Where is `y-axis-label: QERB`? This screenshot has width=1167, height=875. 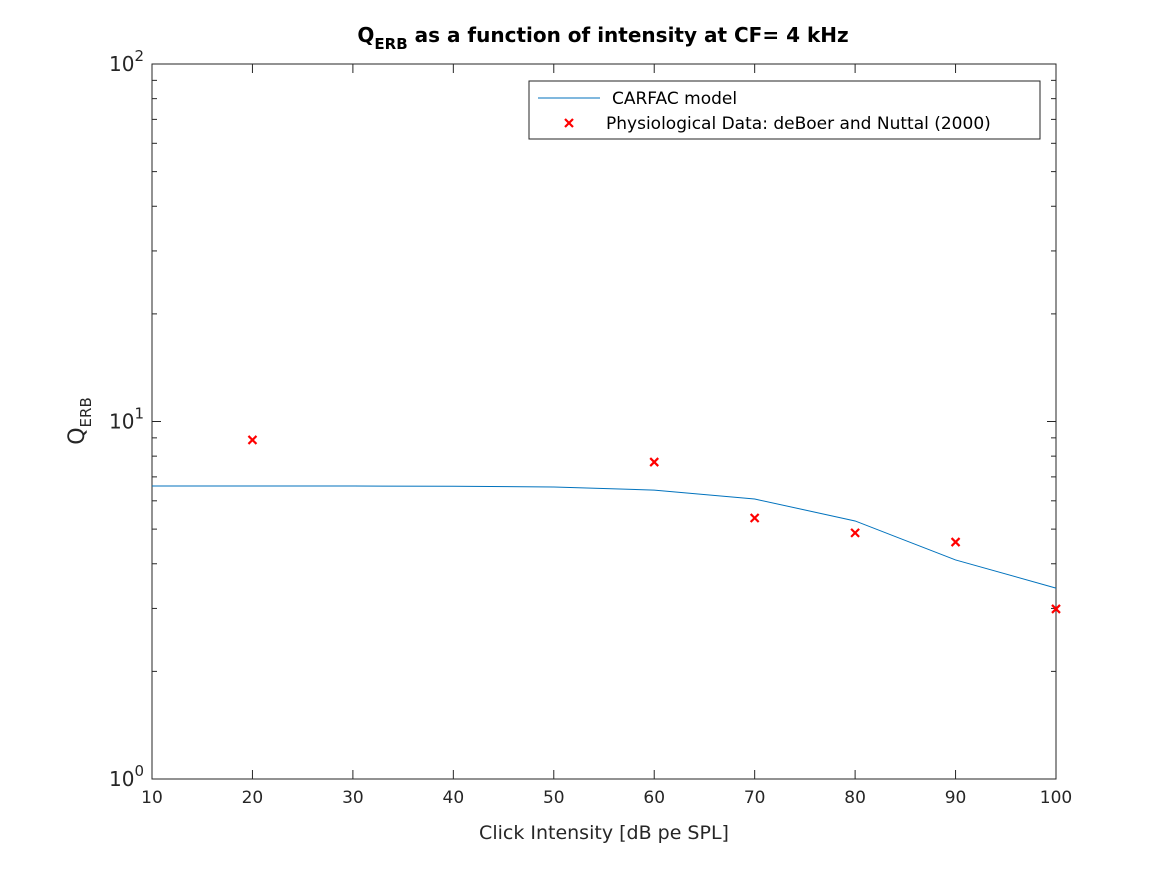
y-axis-label: QERB is located at coordinates (80, 421).